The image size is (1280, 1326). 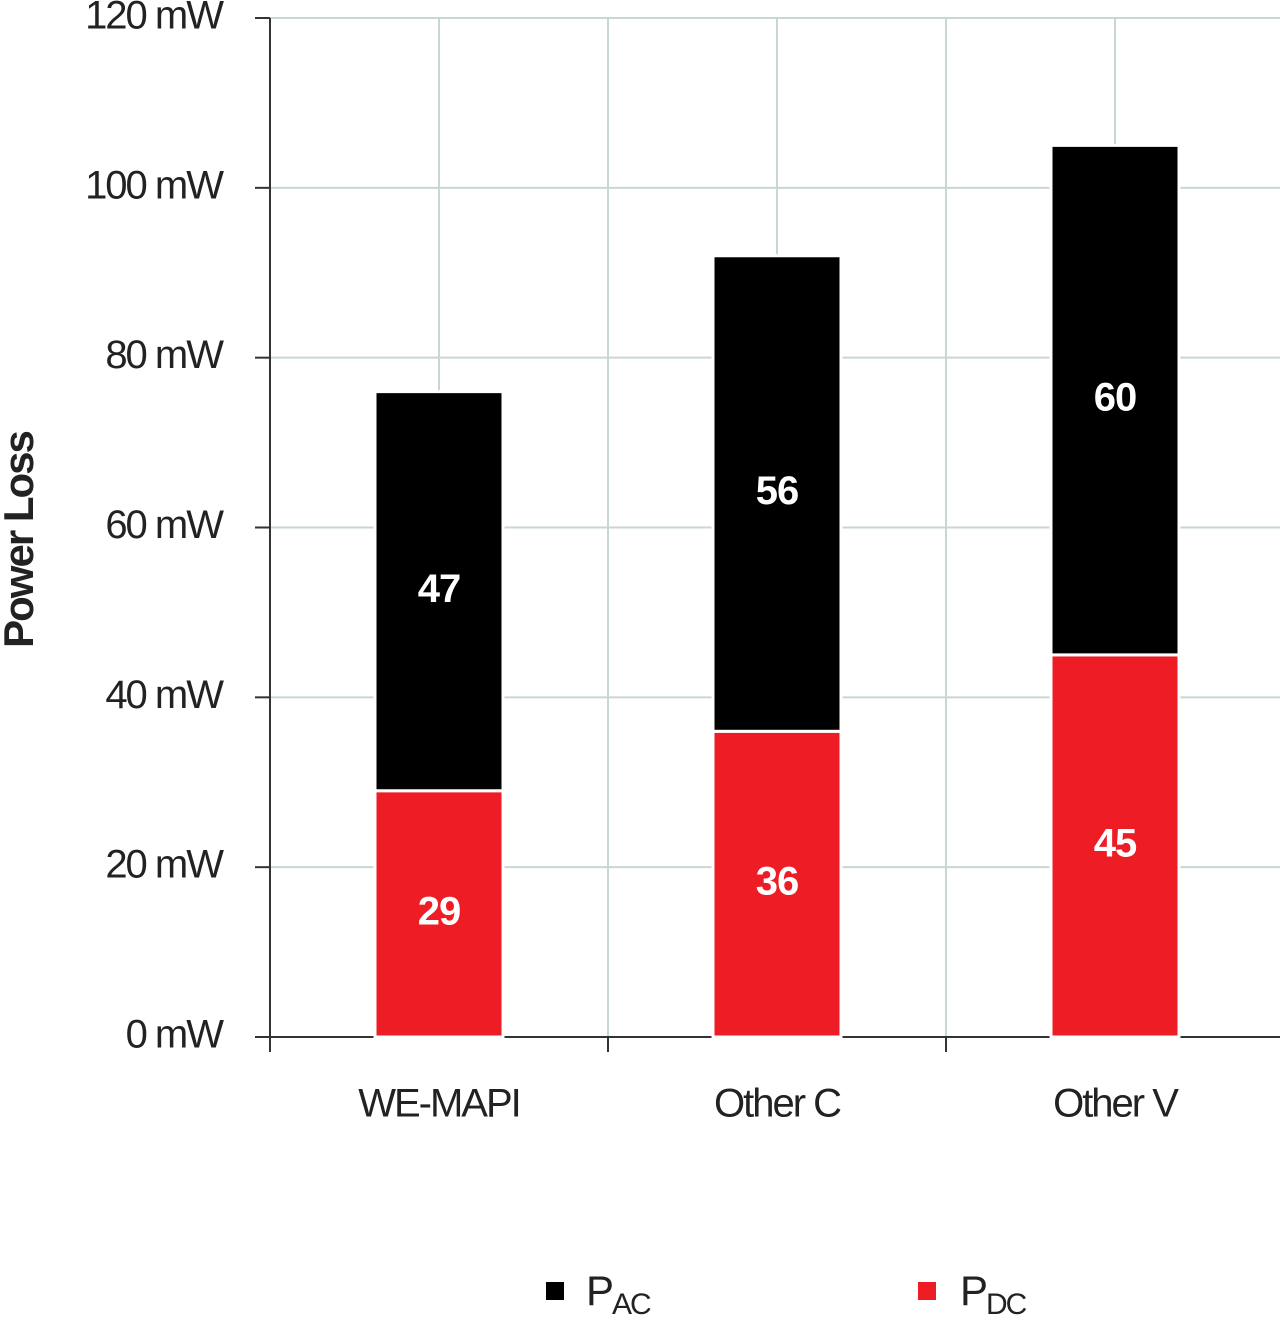 What do you see at coordinates (439, 911) in the screenshot?
I see `data-label: 29` at bounding box center [439, 911].